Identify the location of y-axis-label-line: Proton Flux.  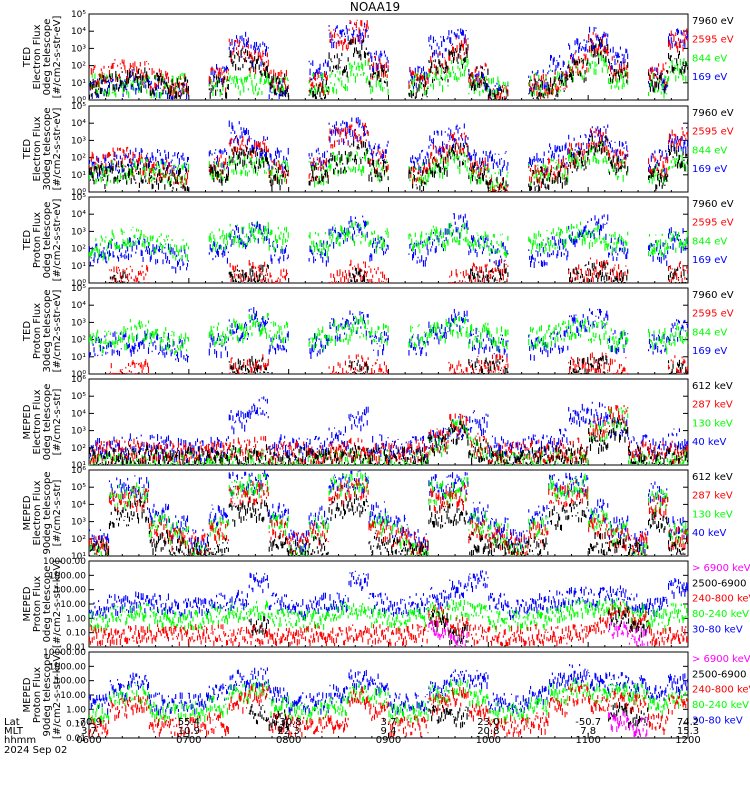
(37, 240).